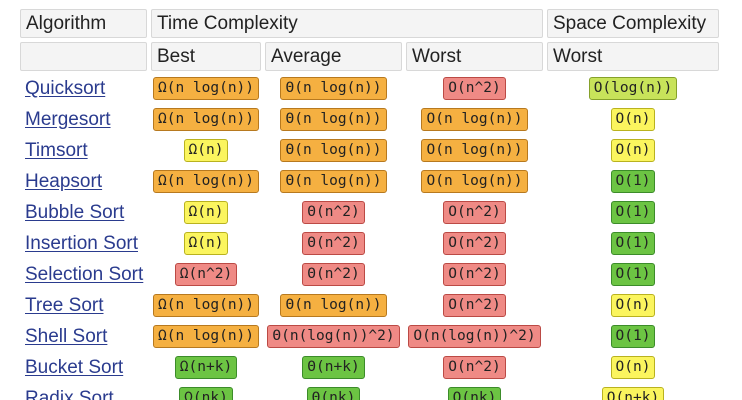 Image resolution: width=742 pixels, height=400 pixels. What do you see at coordinates (64, 181) in the screenshot?
I see `algorithm-link: Heapsort` at bounding box center [64, 181].